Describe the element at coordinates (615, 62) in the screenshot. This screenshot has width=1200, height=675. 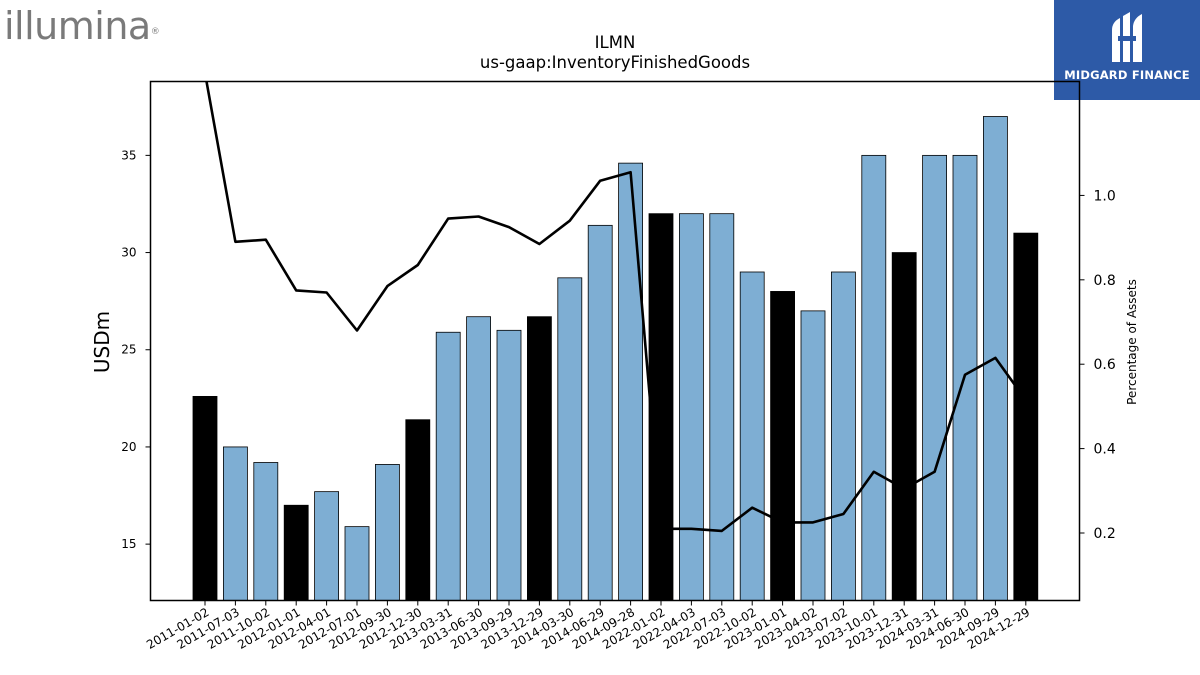
I see `chart-subtitle: us-gaap:InventoryFinishedGoods` at that location.